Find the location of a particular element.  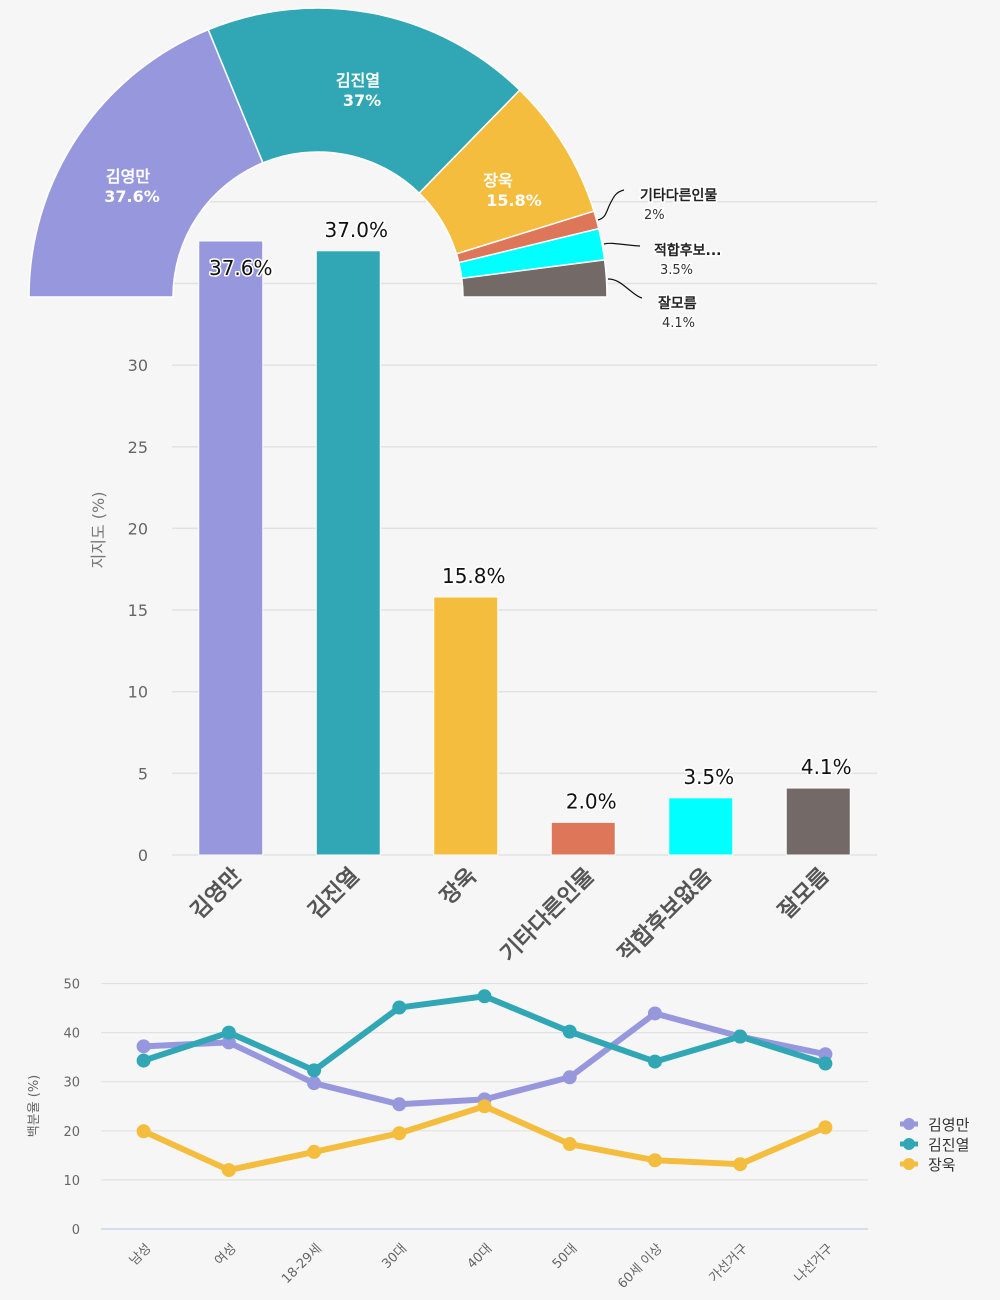

line-y-tick-label: 40 is located at coordinates (71, 1034).